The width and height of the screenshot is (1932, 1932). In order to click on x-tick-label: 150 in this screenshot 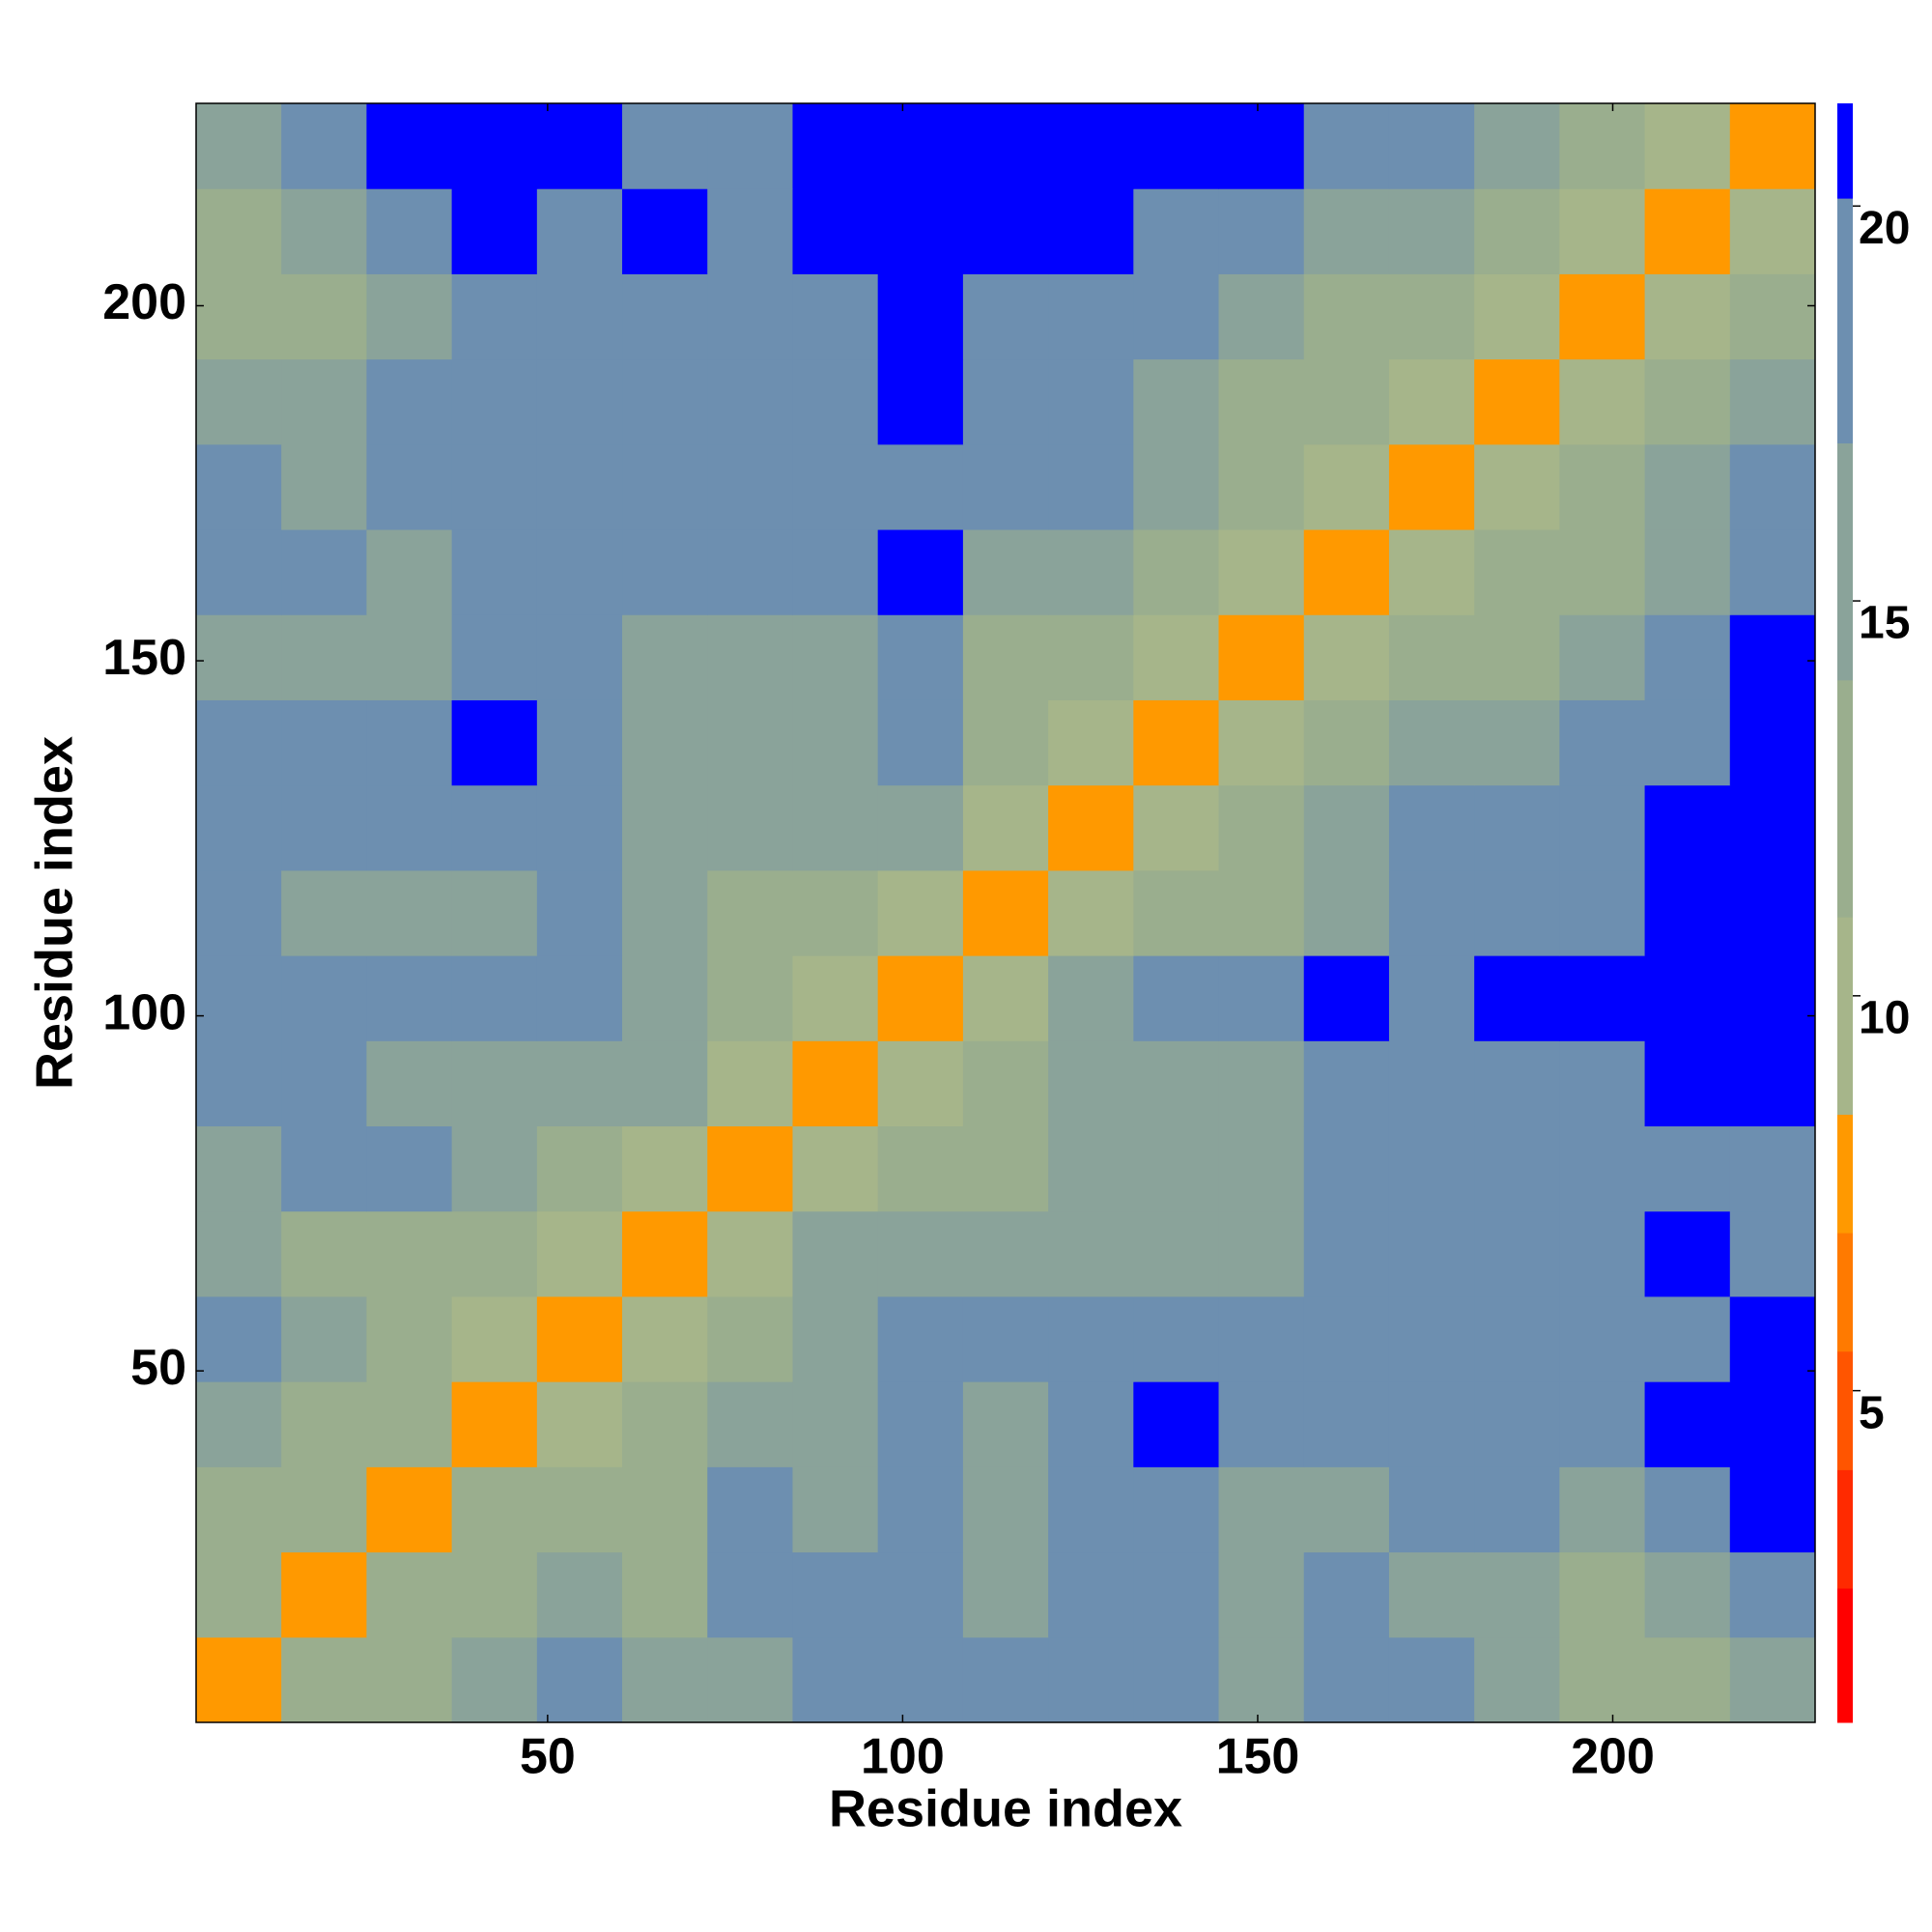, I will do `click(1258, 1757)`.